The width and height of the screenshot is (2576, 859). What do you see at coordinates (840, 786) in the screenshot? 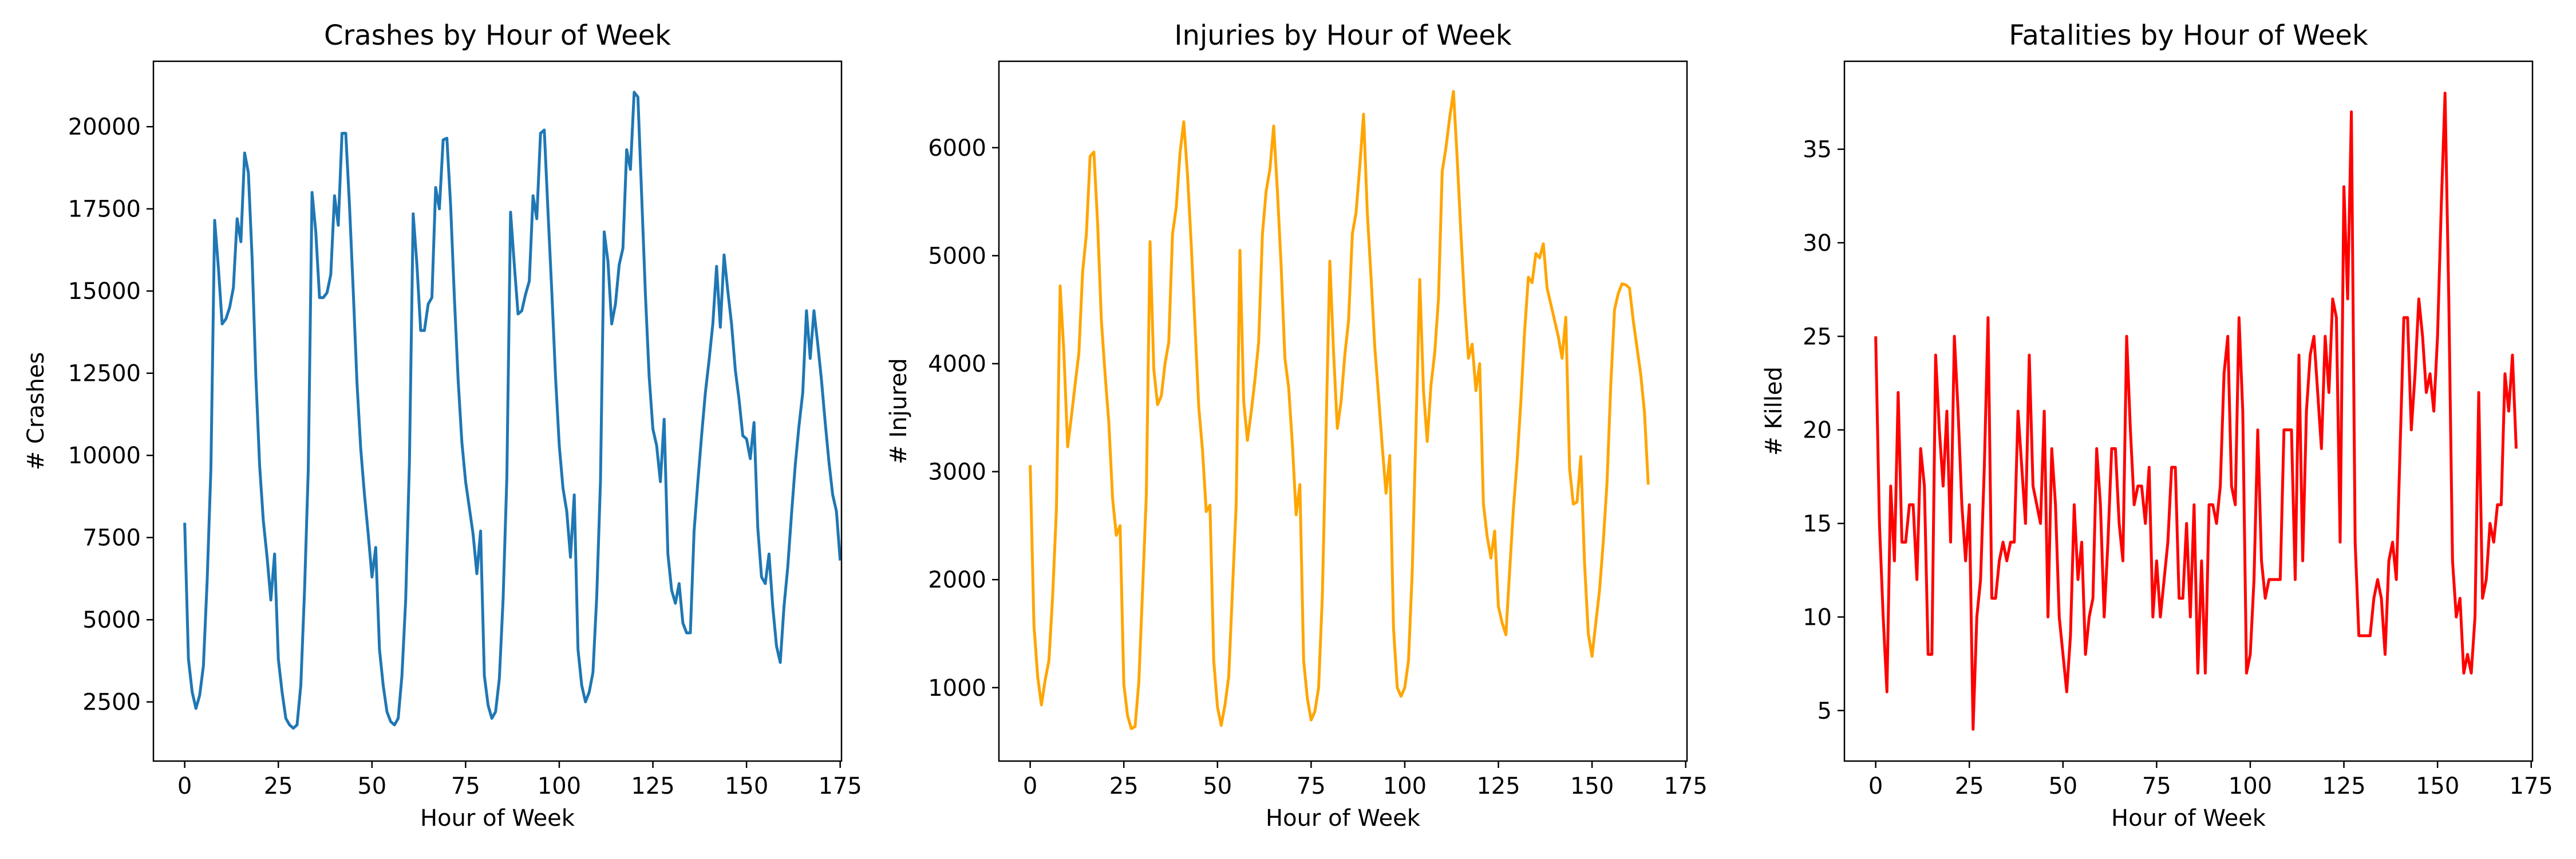
I see `crashes-xtick-label: 175` at bounding box center [840, 786].